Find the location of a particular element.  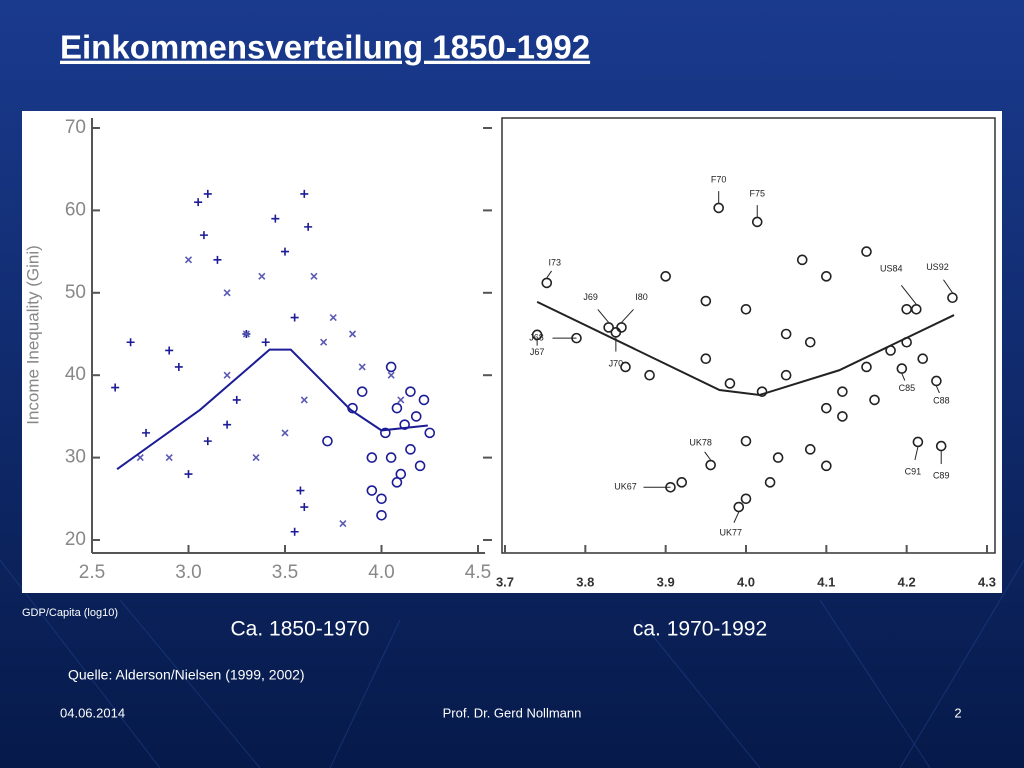

point-label: UK78 is located at coordinates (700, 442).